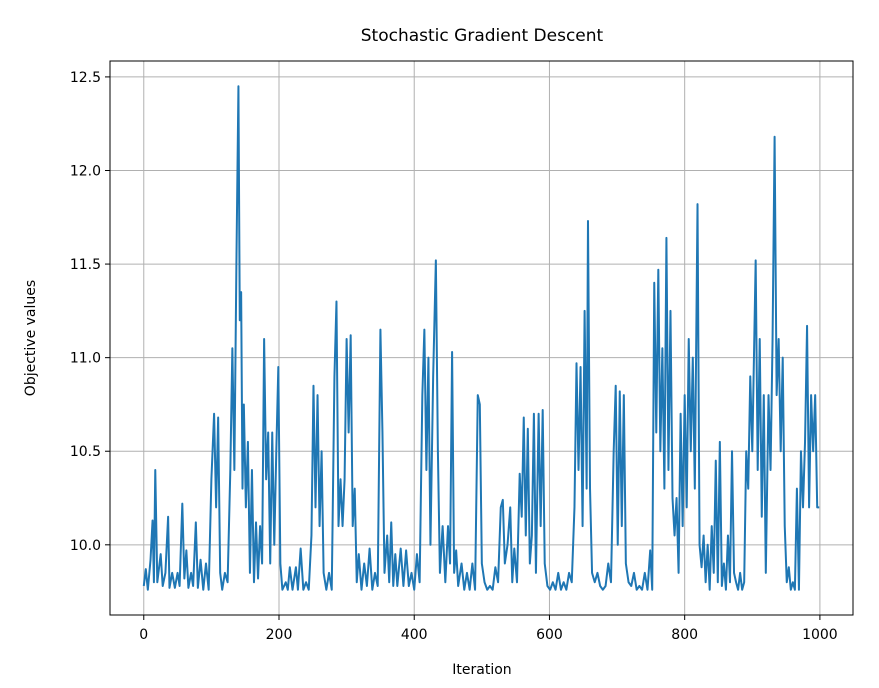 The image size is (879, 688). Describe the element at coordinates (85, 265) in the screenshot. I see `y-tick-label: 11.5` at that location.